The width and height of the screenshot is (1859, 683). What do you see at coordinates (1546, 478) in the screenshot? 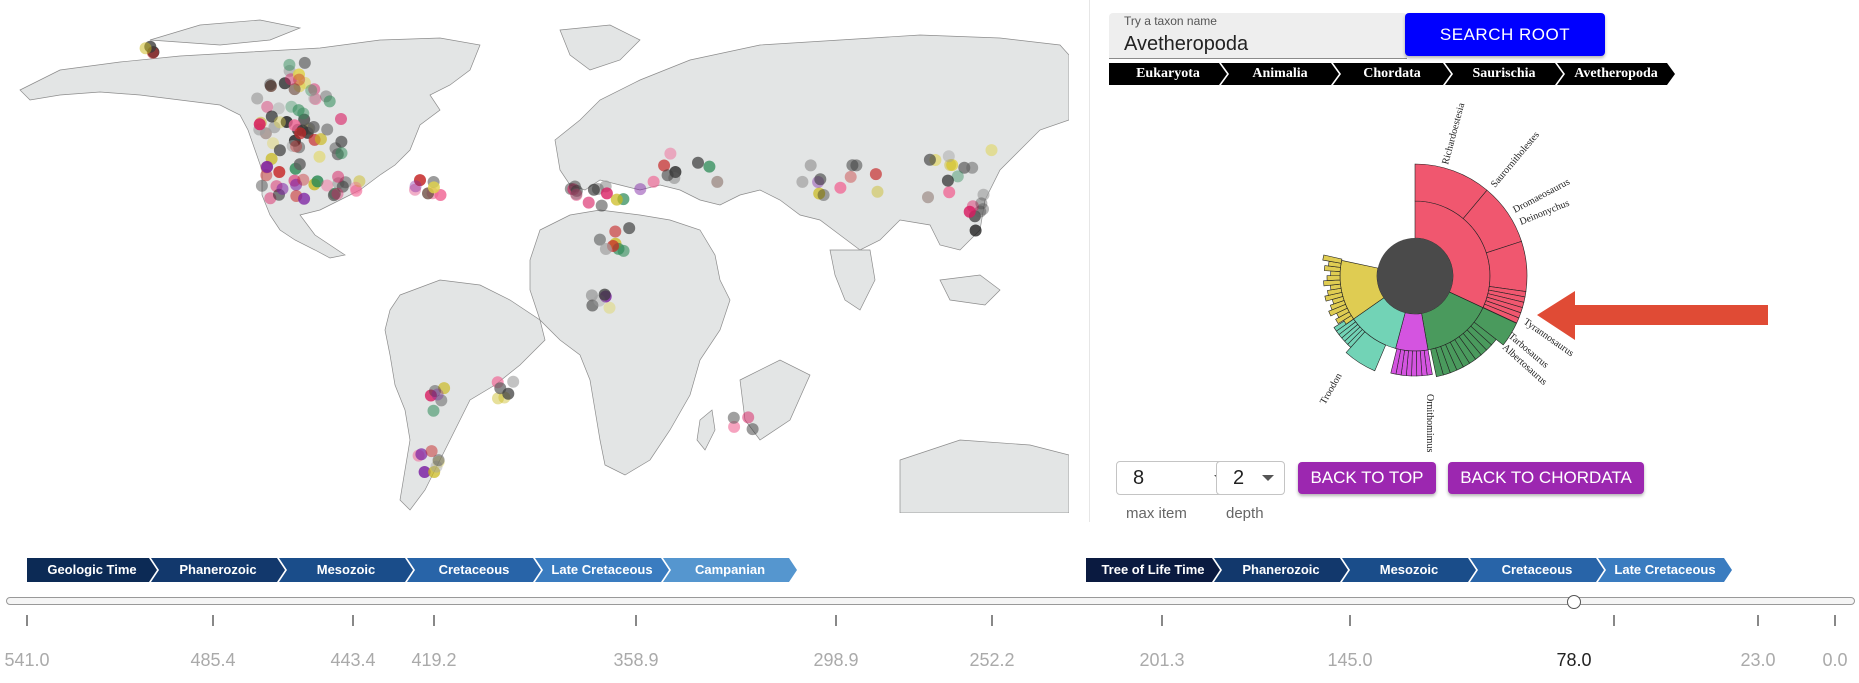
I see `back-to-chordata-button: BACK TO CHORDATA` at bounding box center [1546, 478].